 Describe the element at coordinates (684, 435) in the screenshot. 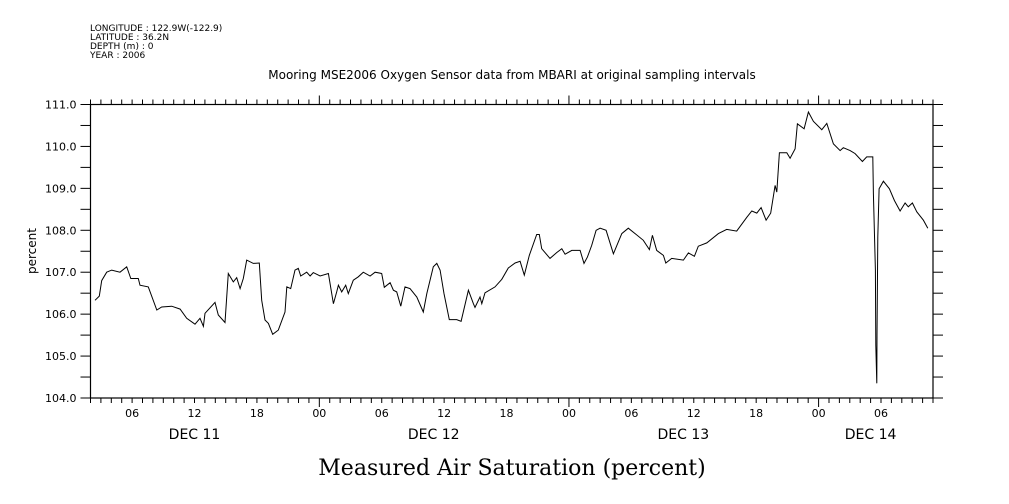

I see `x-date-label: DEC 13` at that location.